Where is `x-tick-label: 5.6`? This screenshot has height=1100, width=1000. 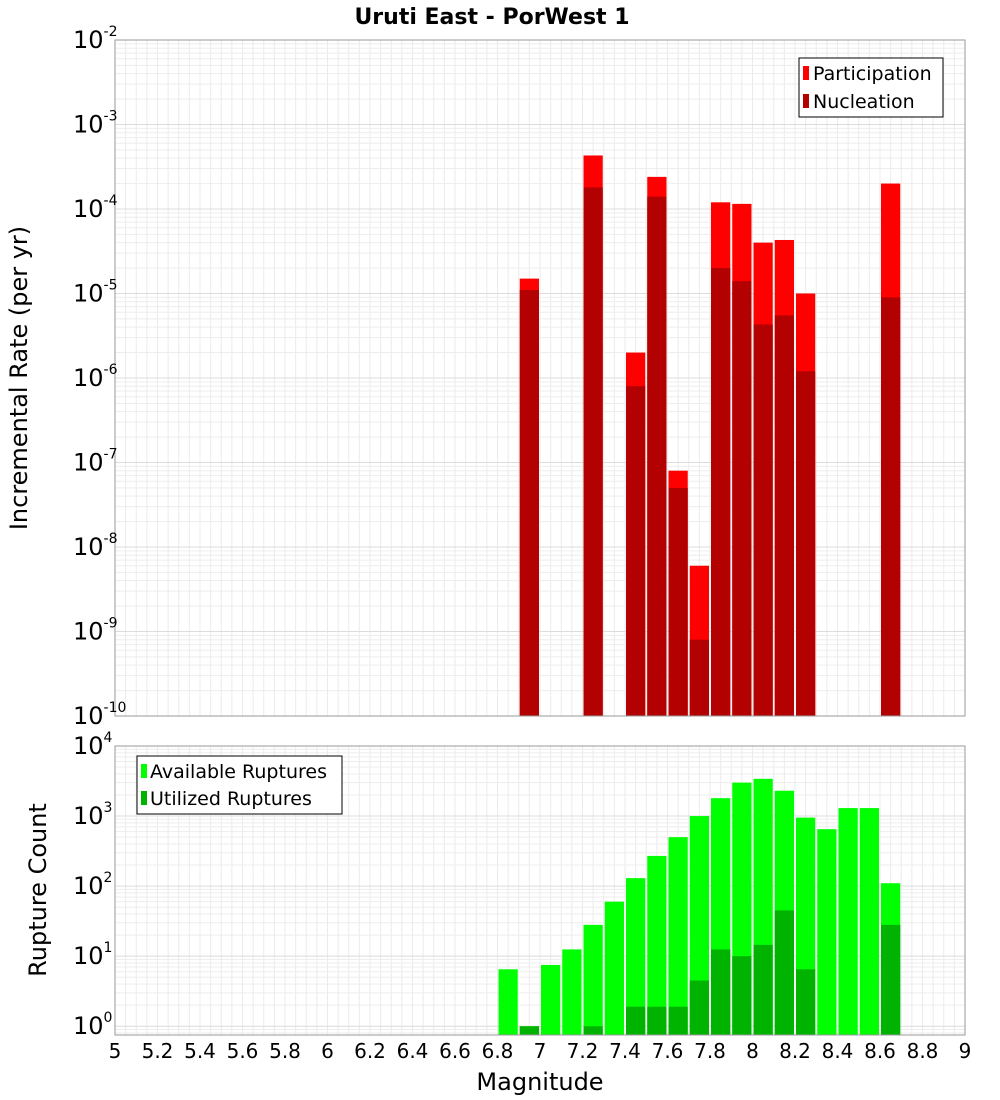
x-tick-label: 5.6 is located at coordinates (243, 1051).